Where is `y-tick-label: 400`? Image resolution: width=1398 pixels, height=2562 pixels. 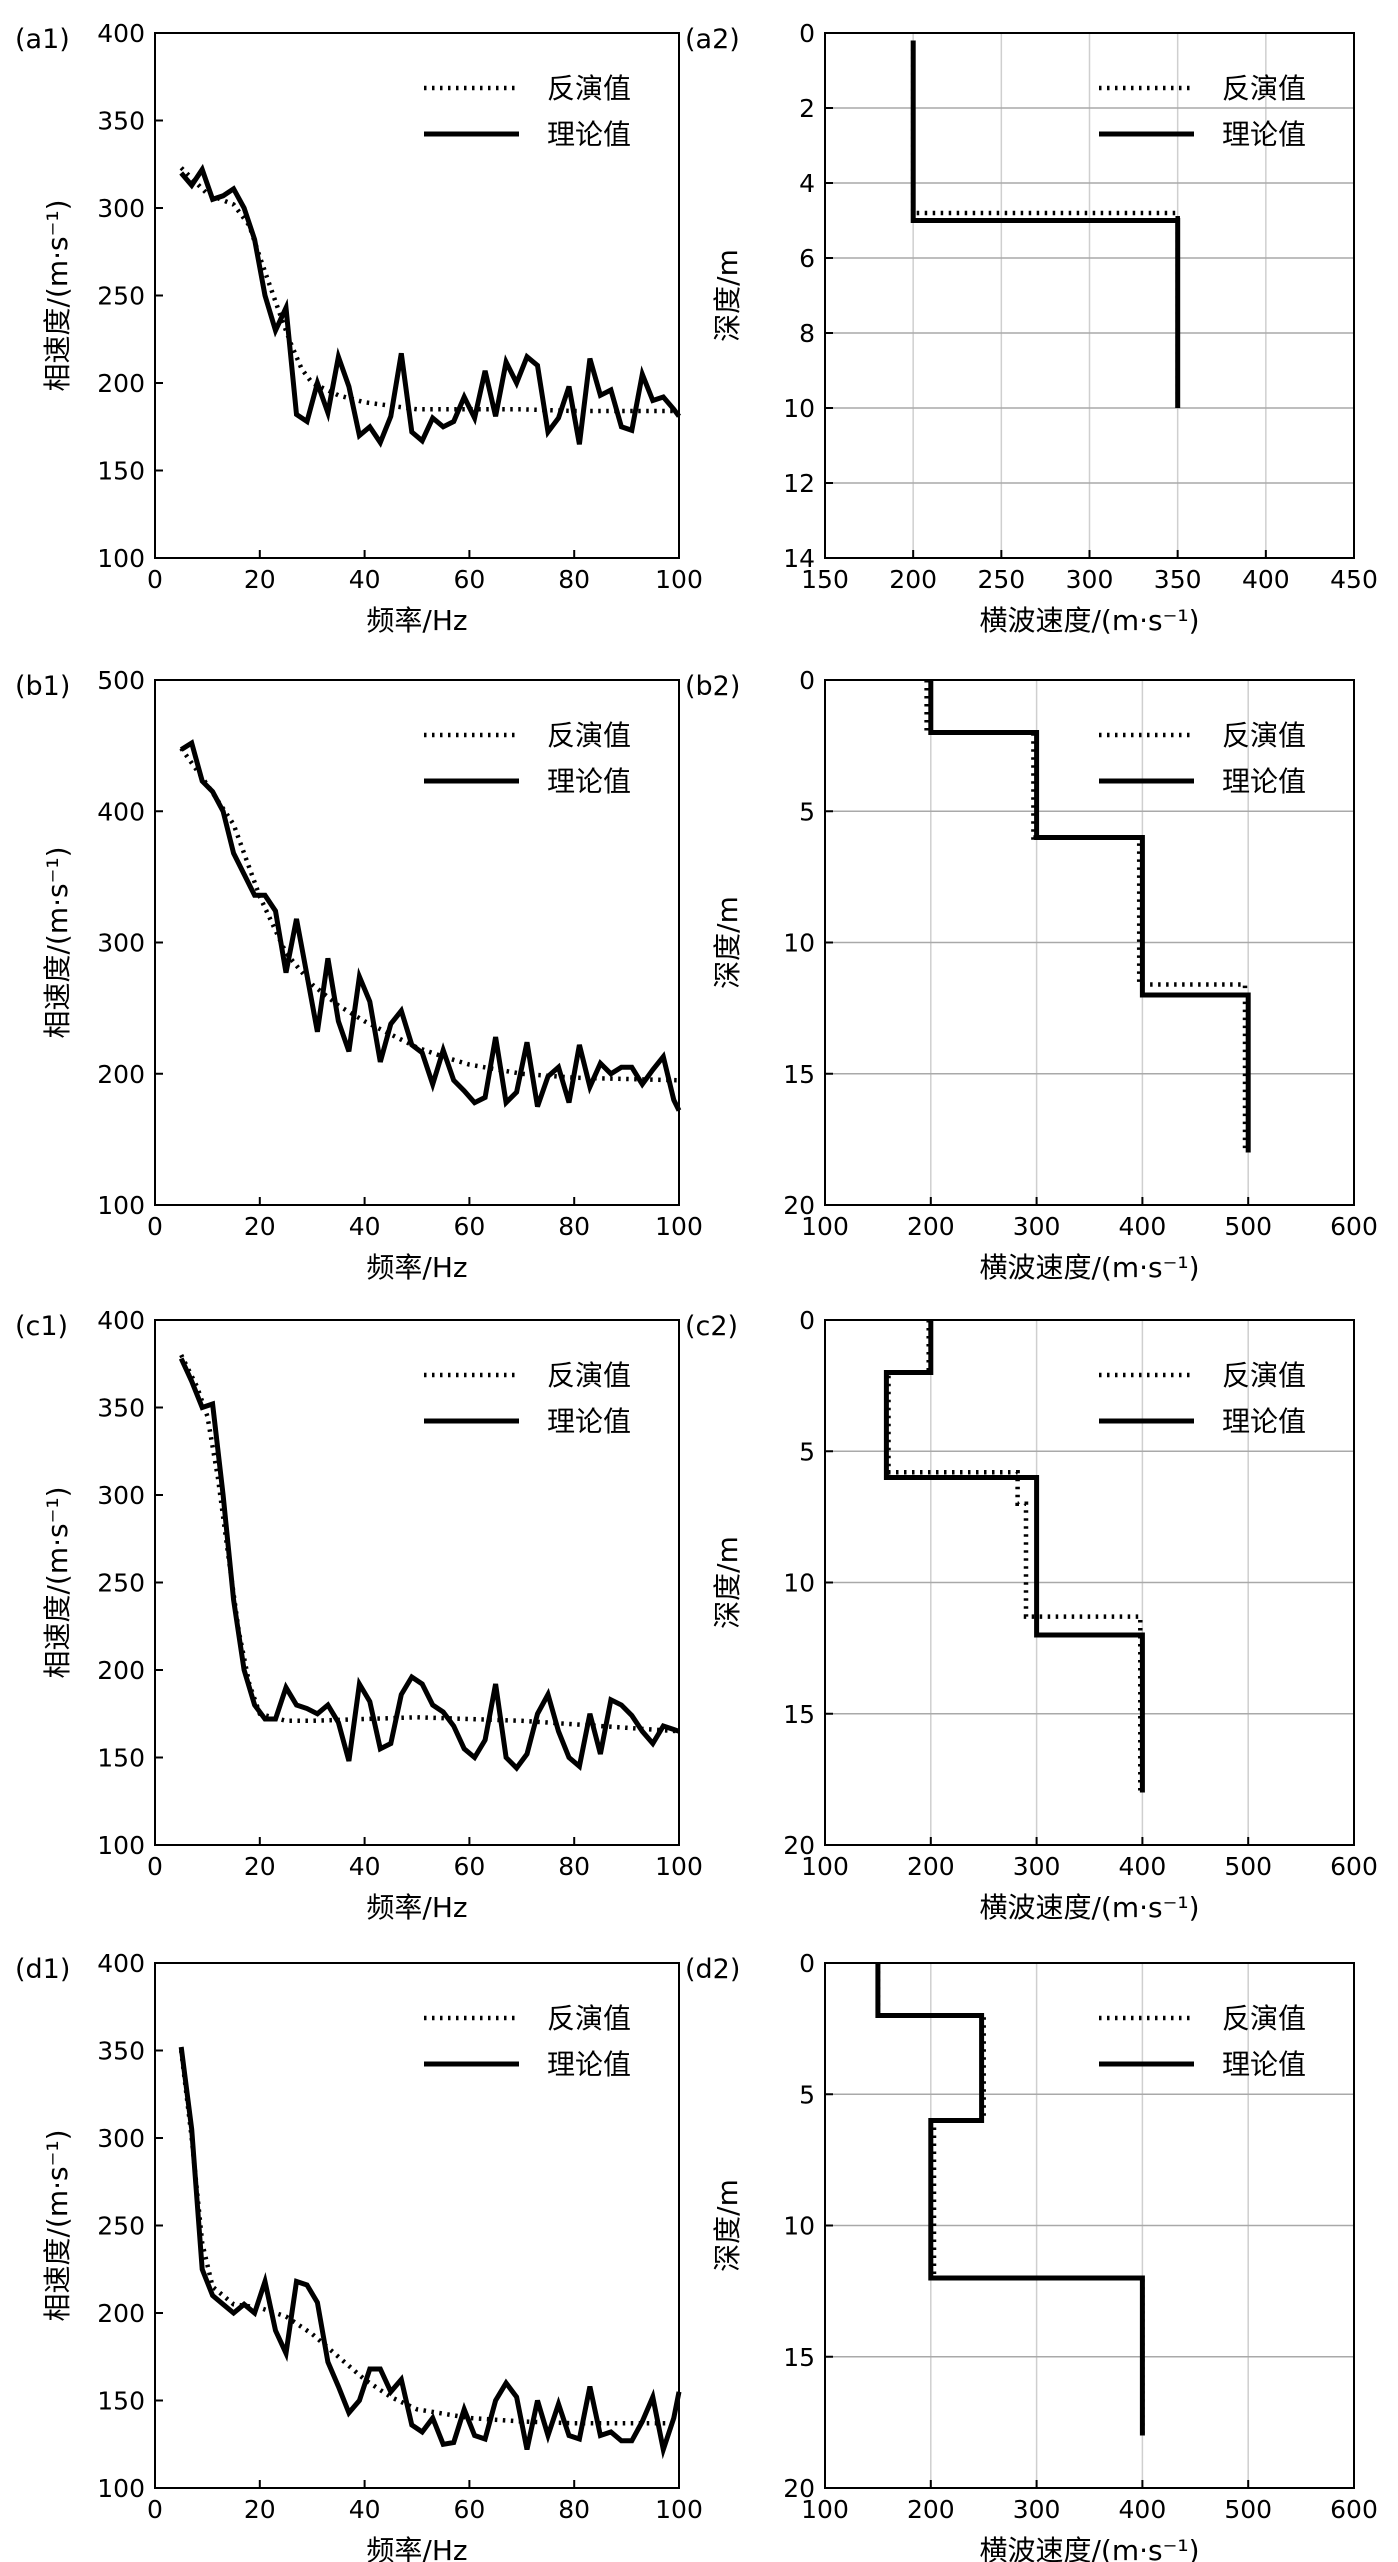
y-tick-label: 400 is located at coordinates (121, 811).